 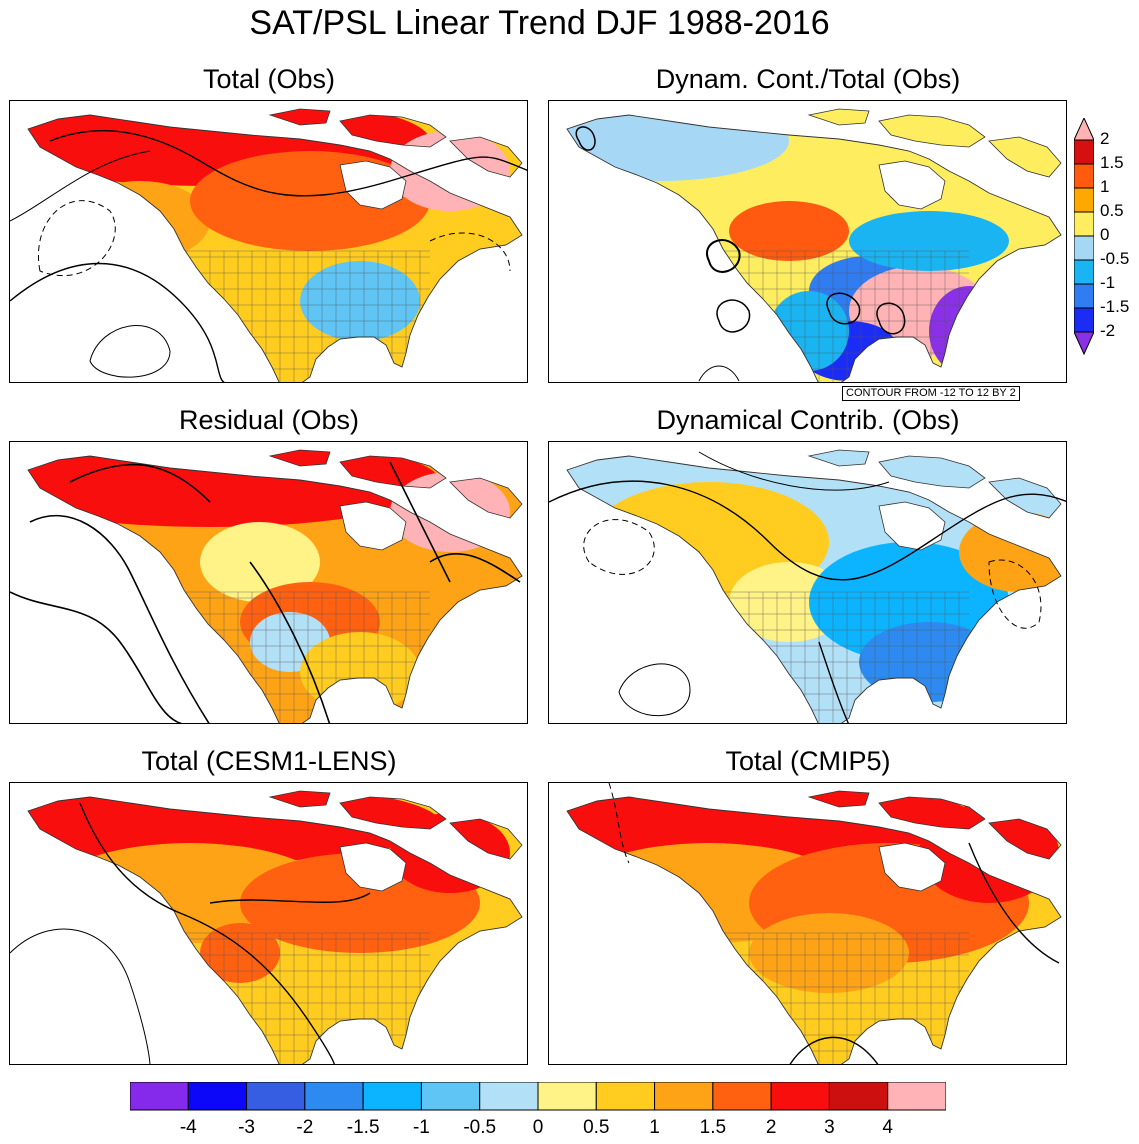 What do you see at coordinates (247, 1127) in the screenshot?
I see `main-colorbar-label: -3` at bounding box center [247, 1127].